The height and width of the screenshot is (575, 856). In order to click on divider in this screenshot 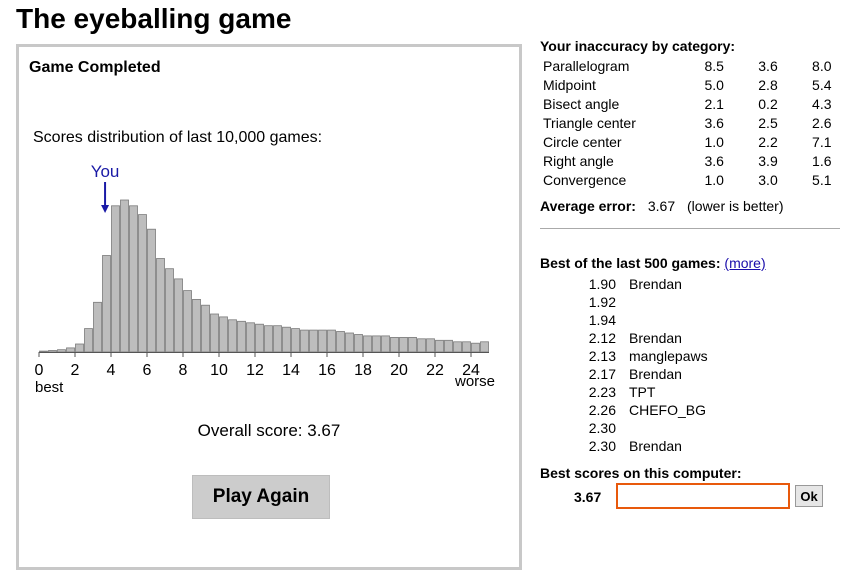, I will do `click(690, 228)`.